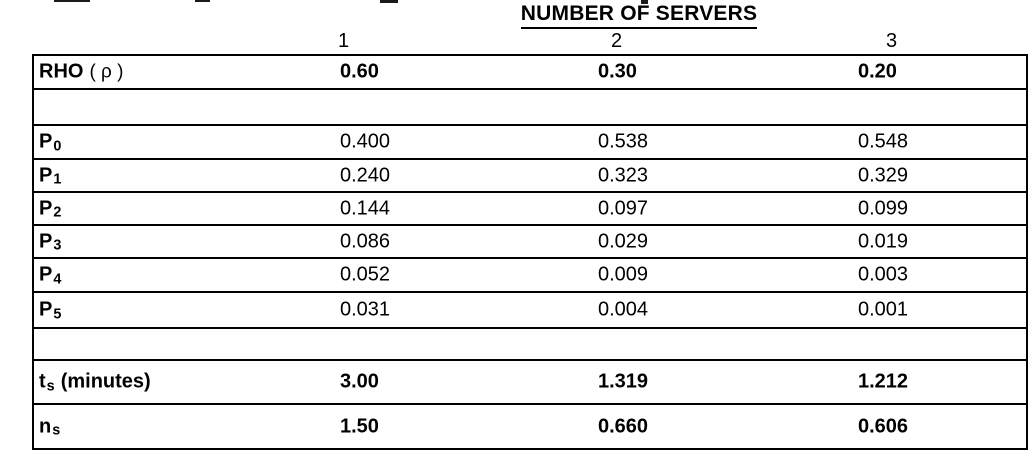 This screenshot has width=1034, height=470. Describe the element at coordinates (617, 41) in the screenshot. I see `column-header-2: 2` at that location.